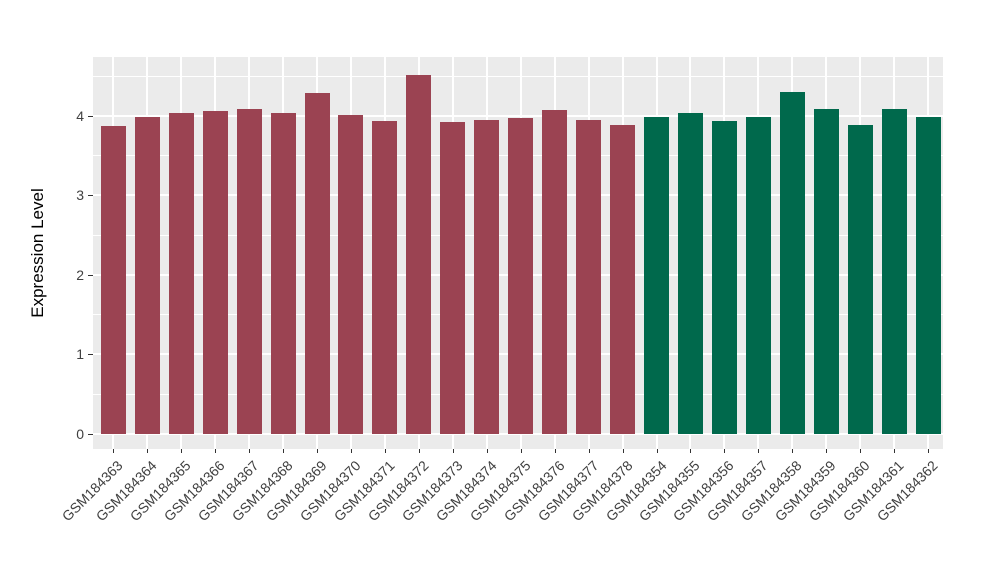 This screenshot has width=1000, height=580. I want to click on y-tick-label: 3, so click(80, 195).